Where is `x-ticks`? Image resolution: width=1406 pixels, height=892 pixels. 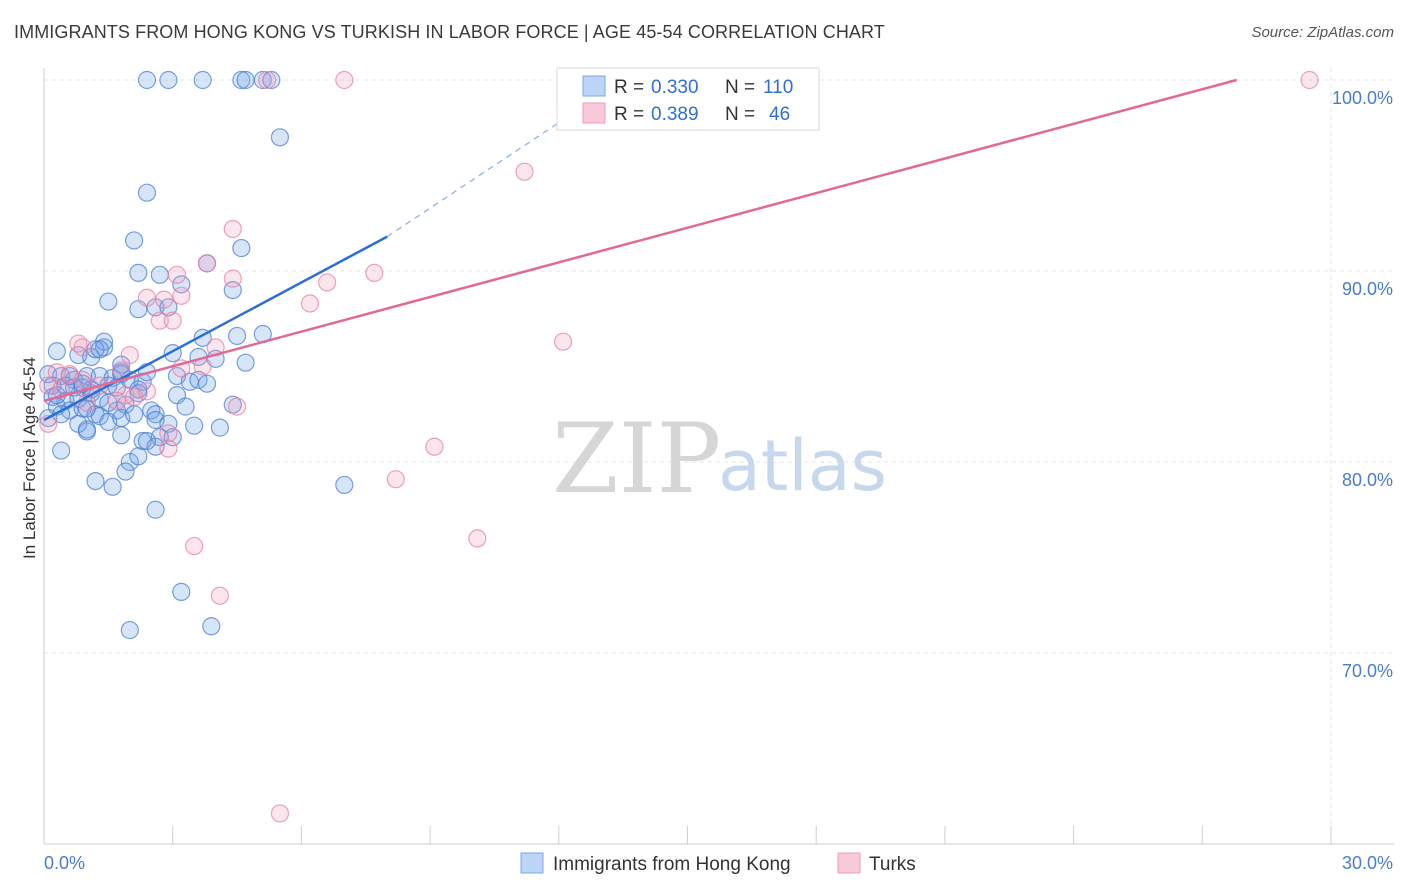 x-ticks is located at coordinates (687, 835).